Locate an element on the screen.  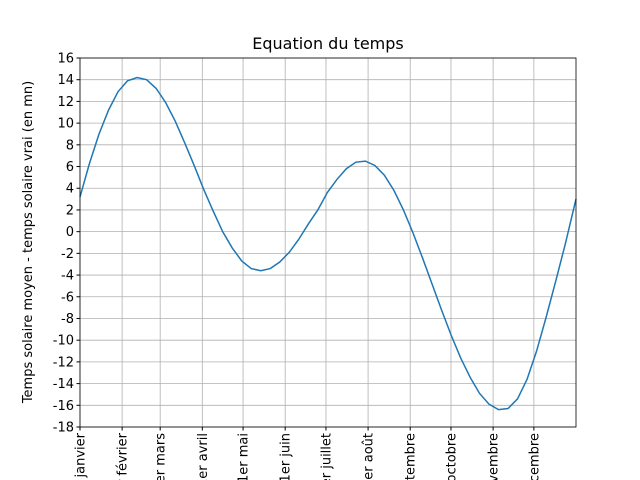
y-tick-label: -18 is located at coordinates (63, 428).